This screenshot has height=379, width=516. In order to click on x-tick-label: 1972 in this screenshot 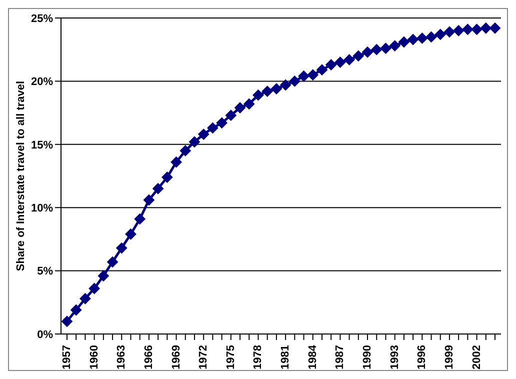, I will do `click(204, 357)`.